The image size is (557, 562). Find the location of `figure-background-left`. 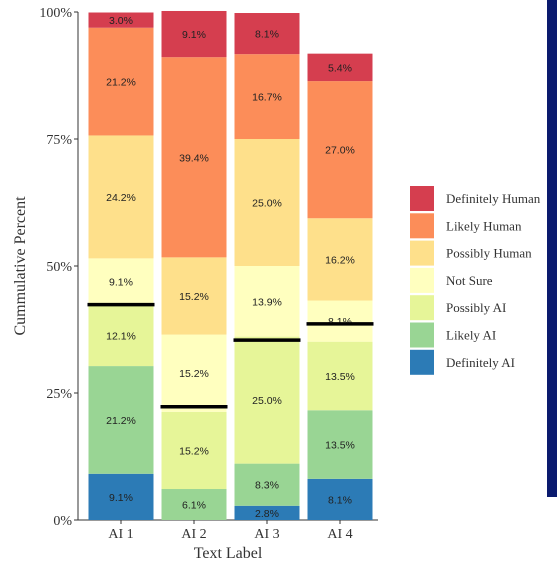

figure-background-left is located at coordinates (5, 248).